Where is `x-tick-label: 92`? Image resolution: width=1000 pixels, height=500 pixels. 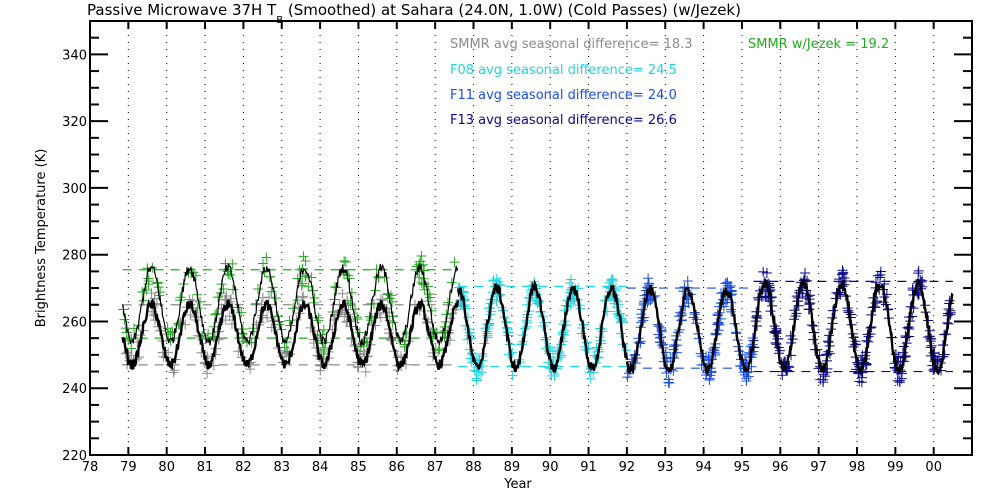
x-tick-label: 92 is located at coordinates (627, 467).